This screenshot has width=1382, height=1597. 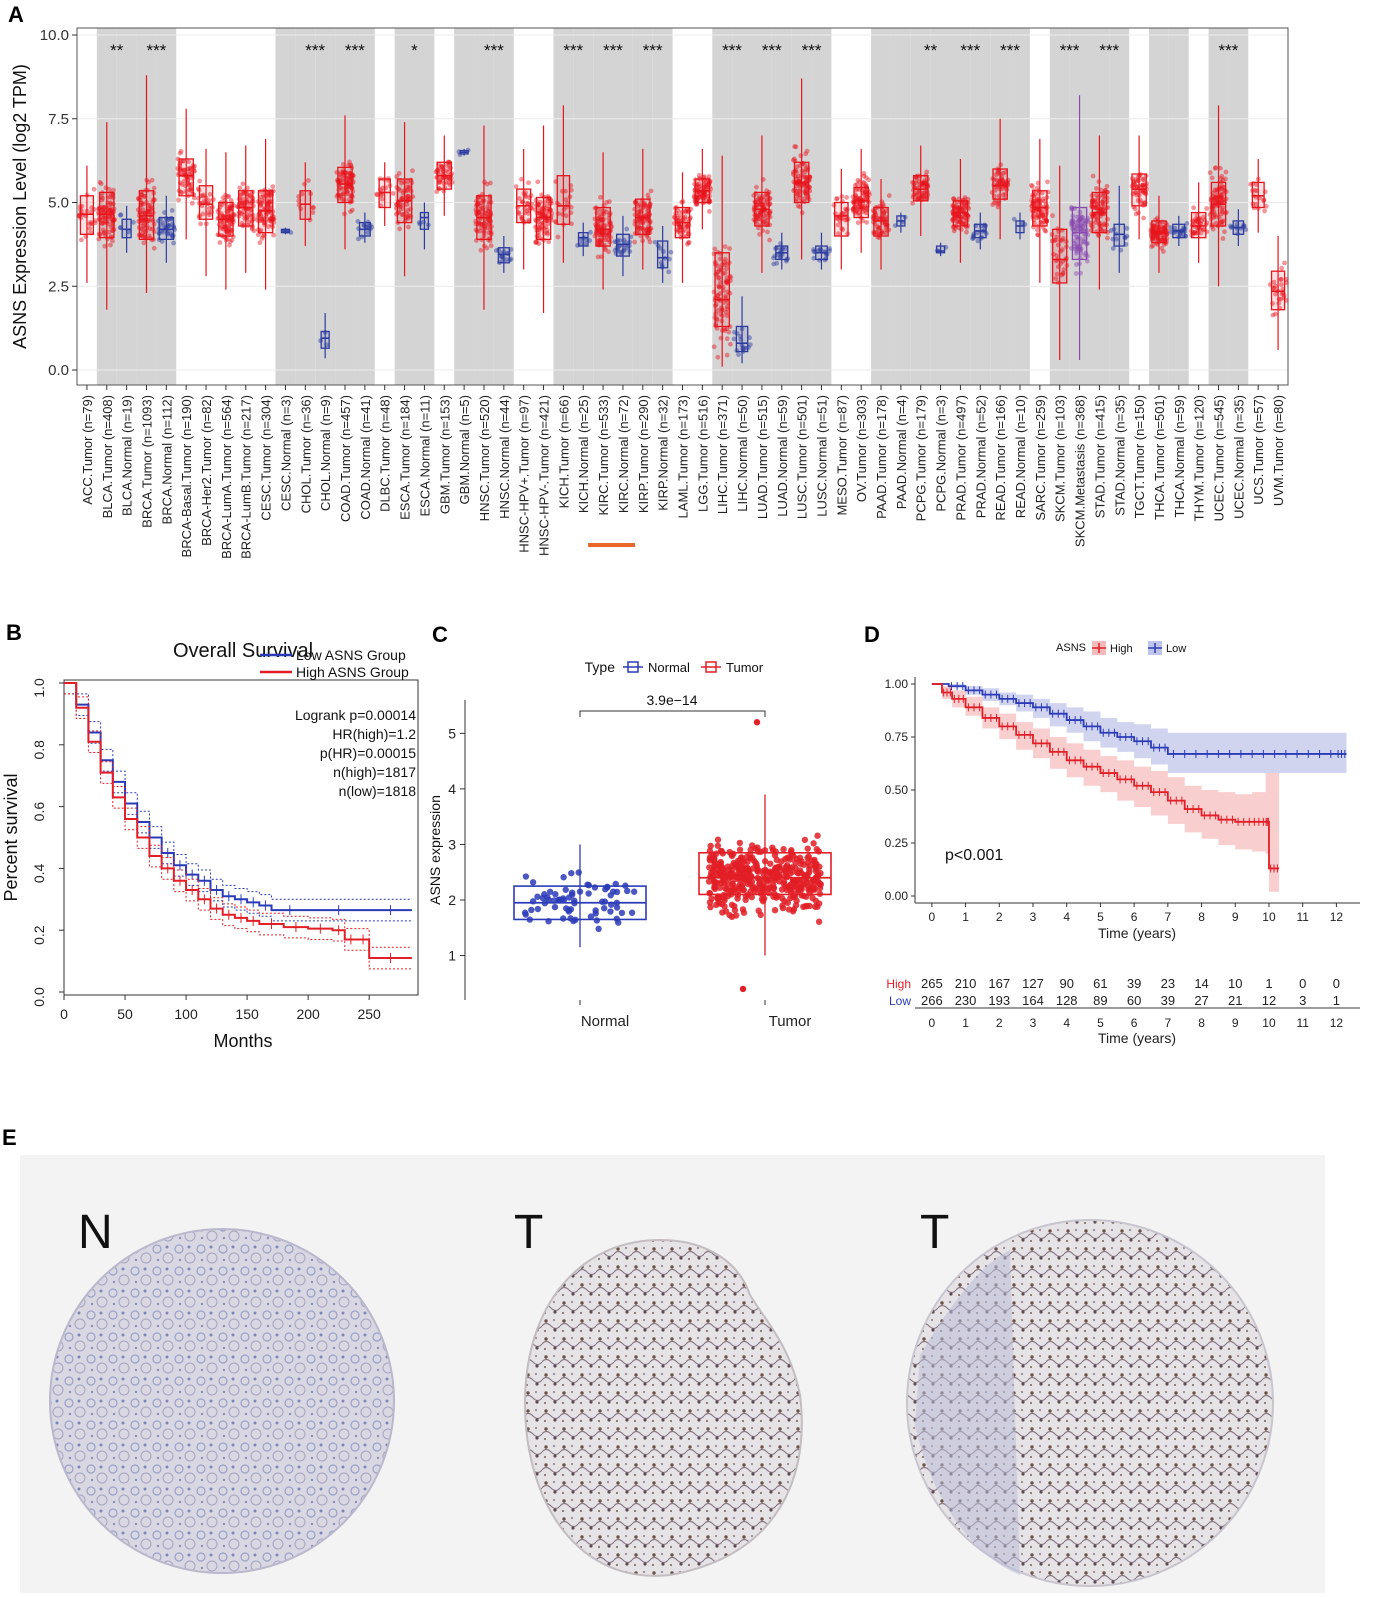 What do you see at coordinates (484, 458) in the screenshot?
I see `x-tick-label: HNSC.Tumor (n=520)` at bounding box center [484, 458].